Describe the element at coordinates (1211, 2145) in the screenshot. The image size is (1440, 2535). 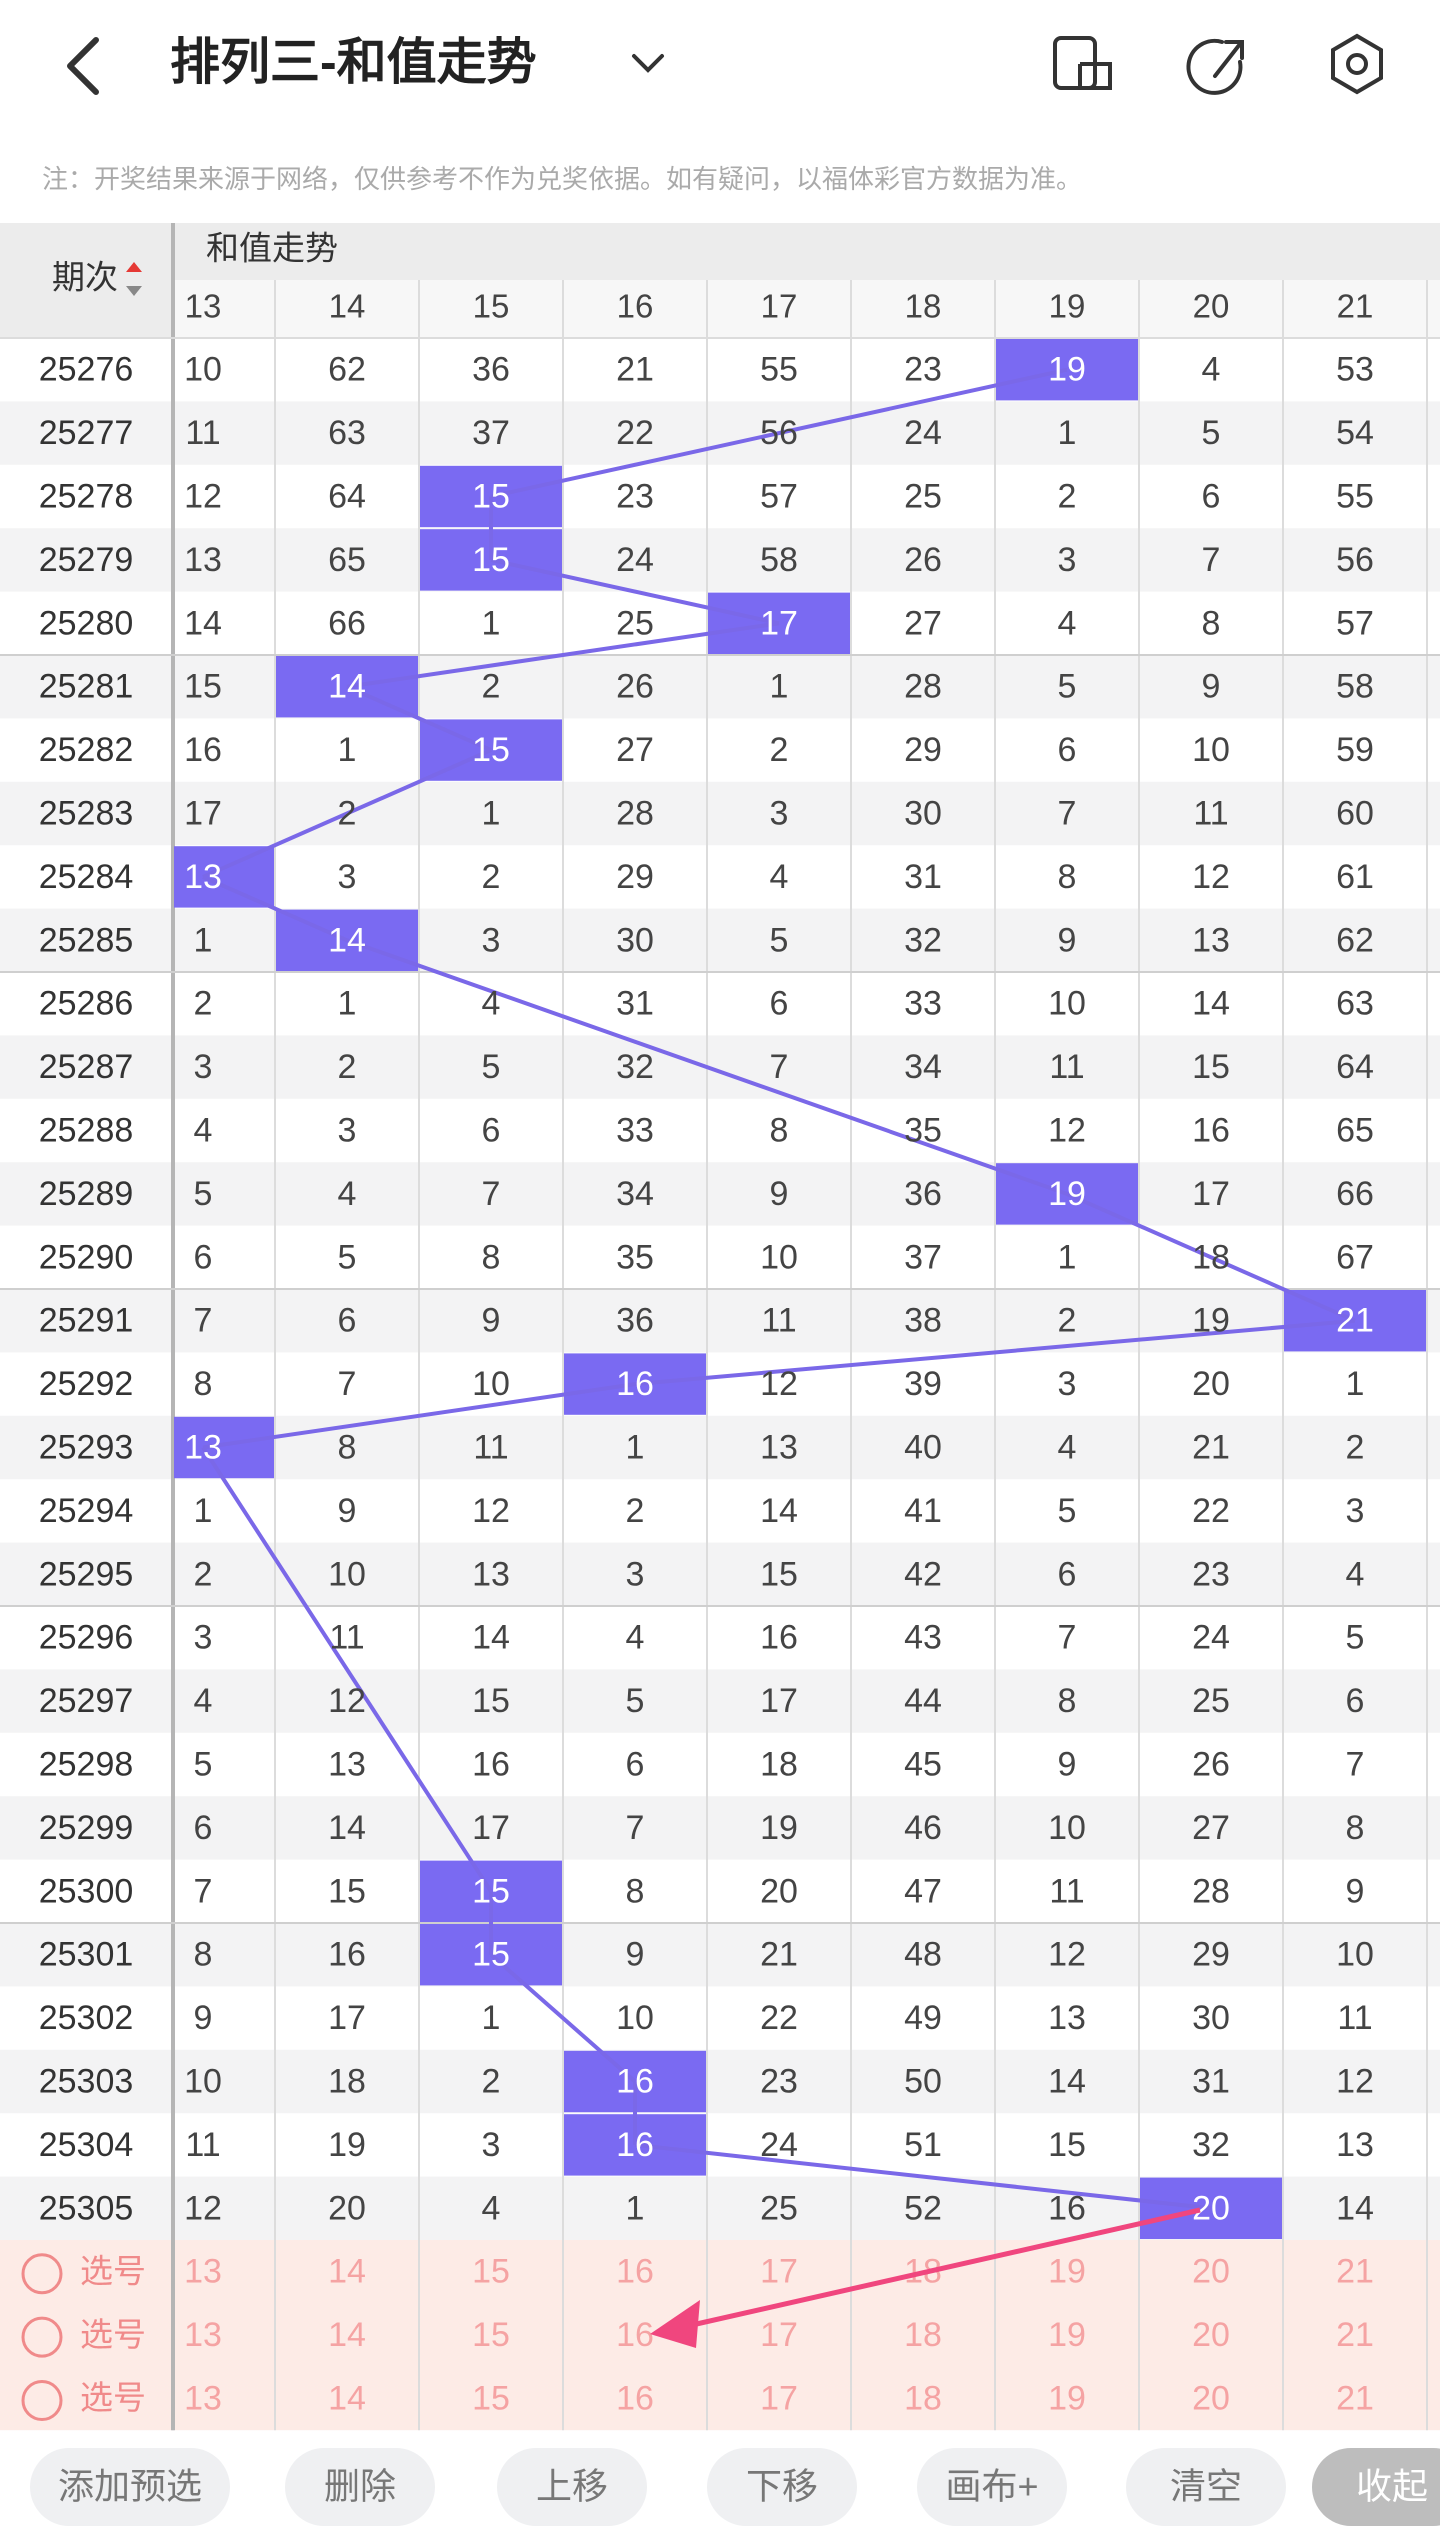
I see `cell-value: 32` at that location.